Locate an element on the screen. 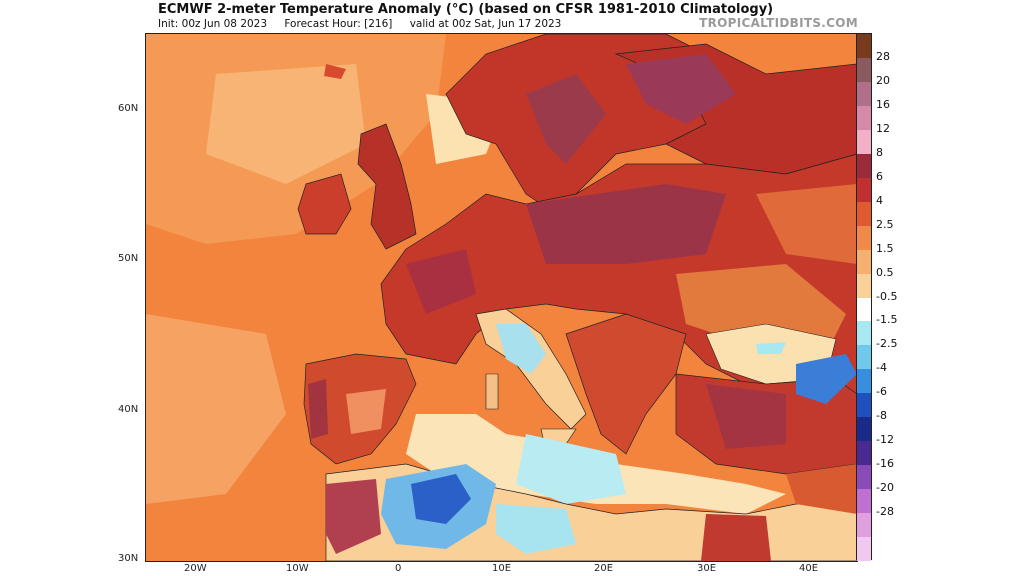 Image resolution: width=1024 pixels, height=576 pixels. colorbar-tick-label: -6 is located at coordinates (881, 392).